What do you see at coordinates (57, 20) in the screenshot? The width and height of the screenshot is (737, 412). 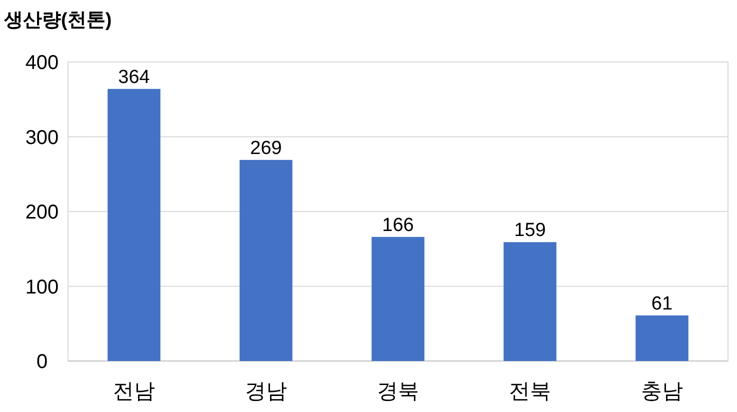 I see `y-axis-title: 생산량(천톤)` at bounding box center [57, 20].